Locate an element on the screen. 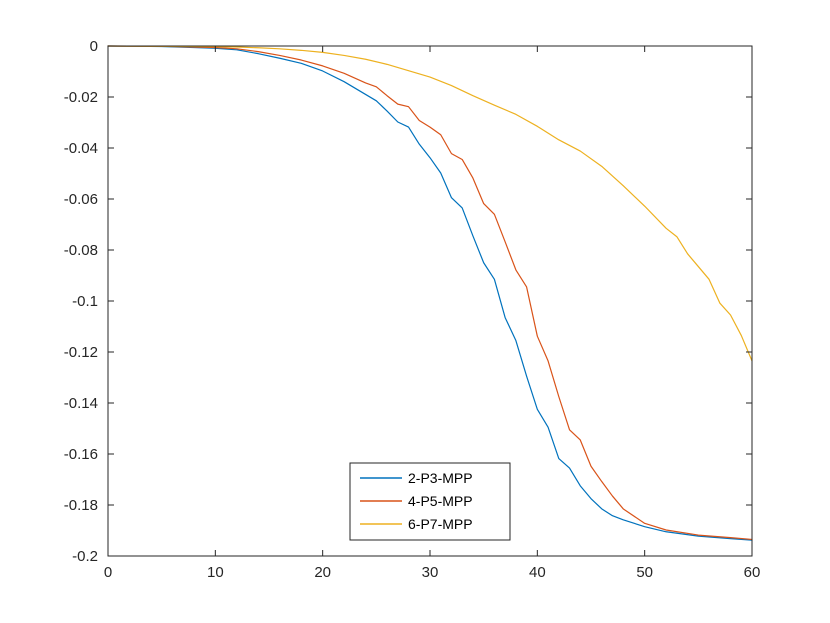 The height and width of the screenshot is (623, 830). legend-label-3: 6-P7-MPP is located at coordinates (440, 524).